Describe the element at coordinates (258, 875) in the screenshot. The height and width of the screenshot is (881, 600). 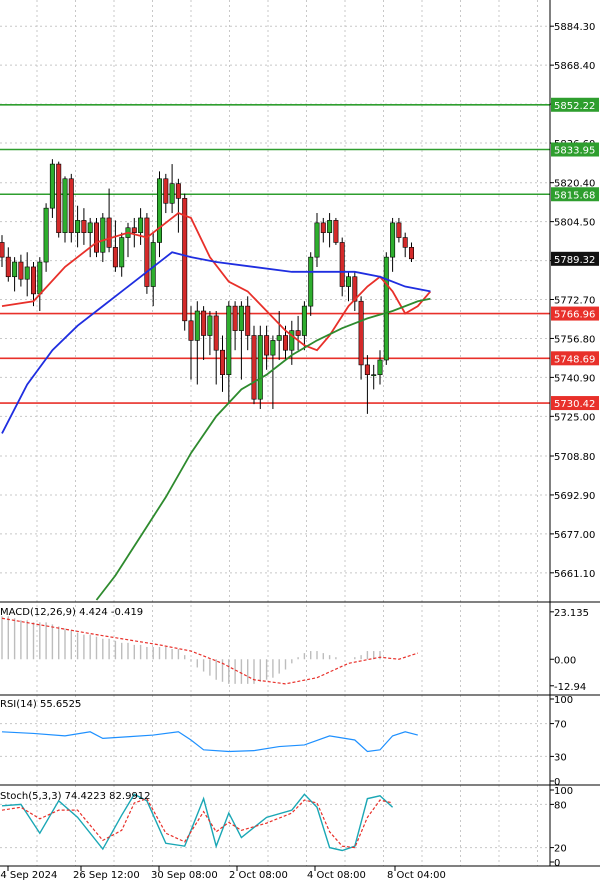
I see `x-tick-label: 2 Oct 08:00` at that location.